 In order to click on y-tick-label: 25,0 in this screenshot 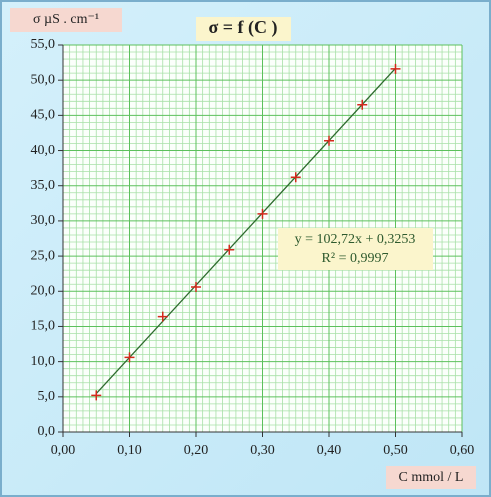, I will do `click(43, 255)`.